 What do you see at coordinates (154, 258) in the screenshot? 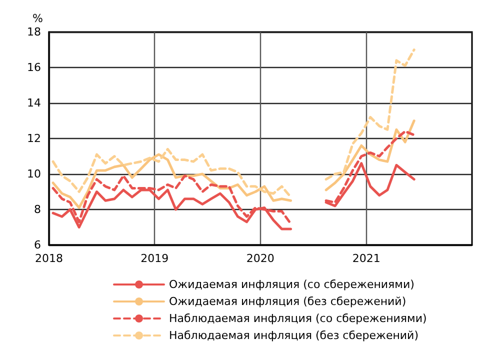
I see `x-tick-label: 2019` at bounding box center [154, 258].